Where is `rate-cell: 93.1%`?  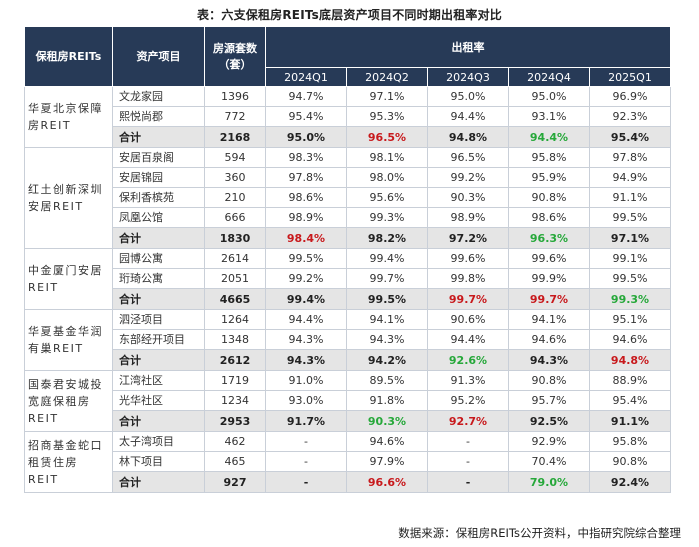 rate-cell: 93.1% is located at coordinates (549, 116).